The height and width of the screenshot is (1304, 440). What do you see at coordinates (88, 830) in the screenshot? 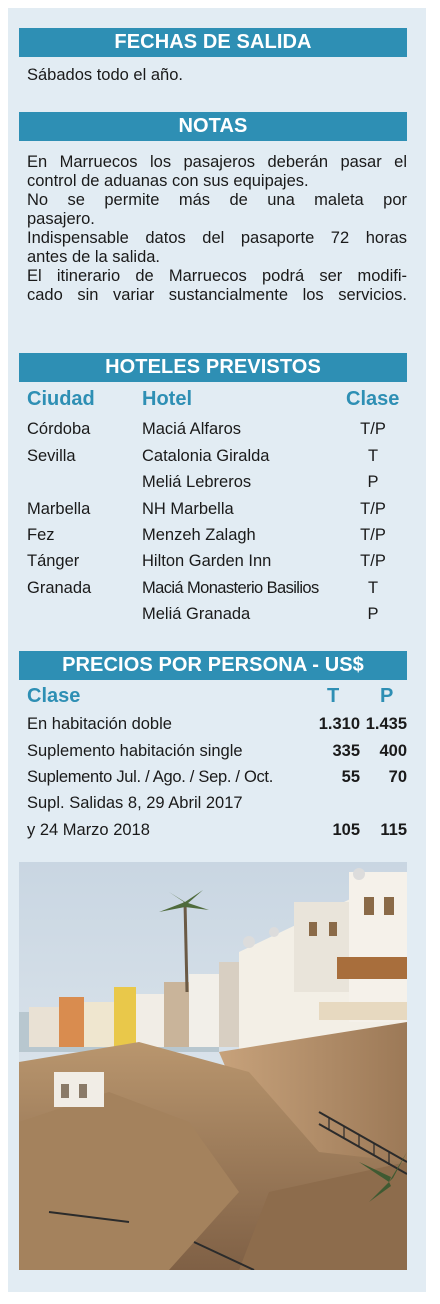
I see `precio-row-label: y 24 Marzo 2018` at bounding box center [88, 830].